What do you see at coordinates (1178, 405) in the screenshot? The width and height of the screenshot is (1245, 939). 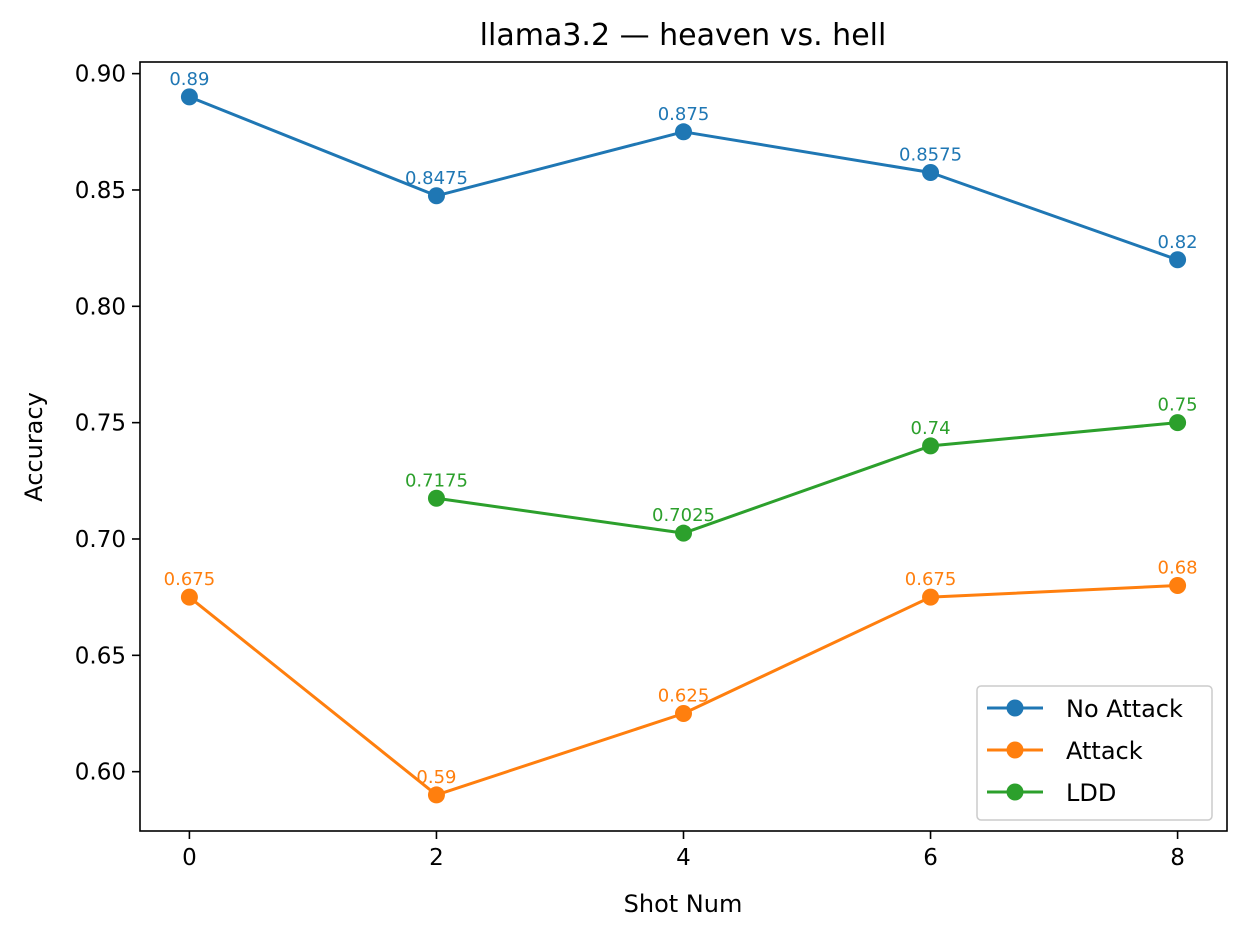 I see `data-label-ldd: 0.75` at bounding box center [1178, 405].